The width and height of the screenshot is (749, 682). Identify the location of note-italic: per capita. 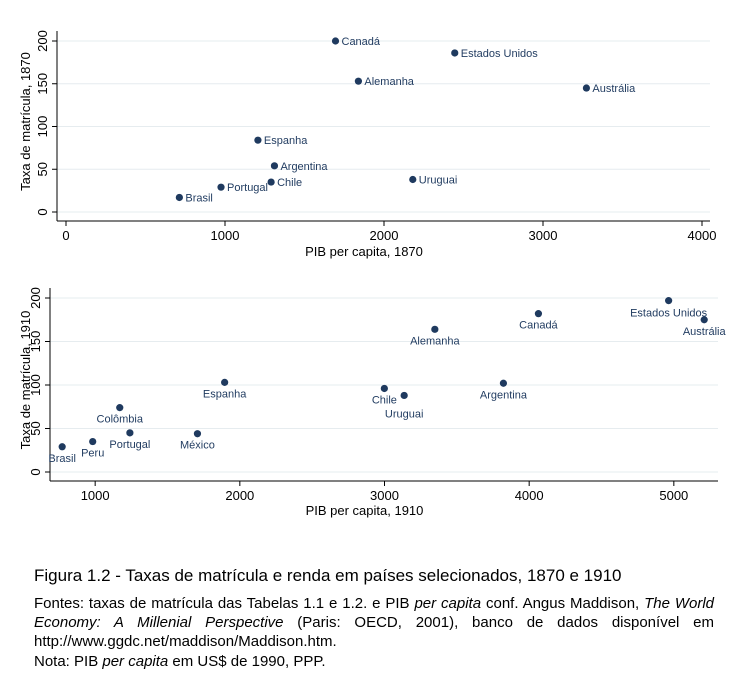
(135, 661).